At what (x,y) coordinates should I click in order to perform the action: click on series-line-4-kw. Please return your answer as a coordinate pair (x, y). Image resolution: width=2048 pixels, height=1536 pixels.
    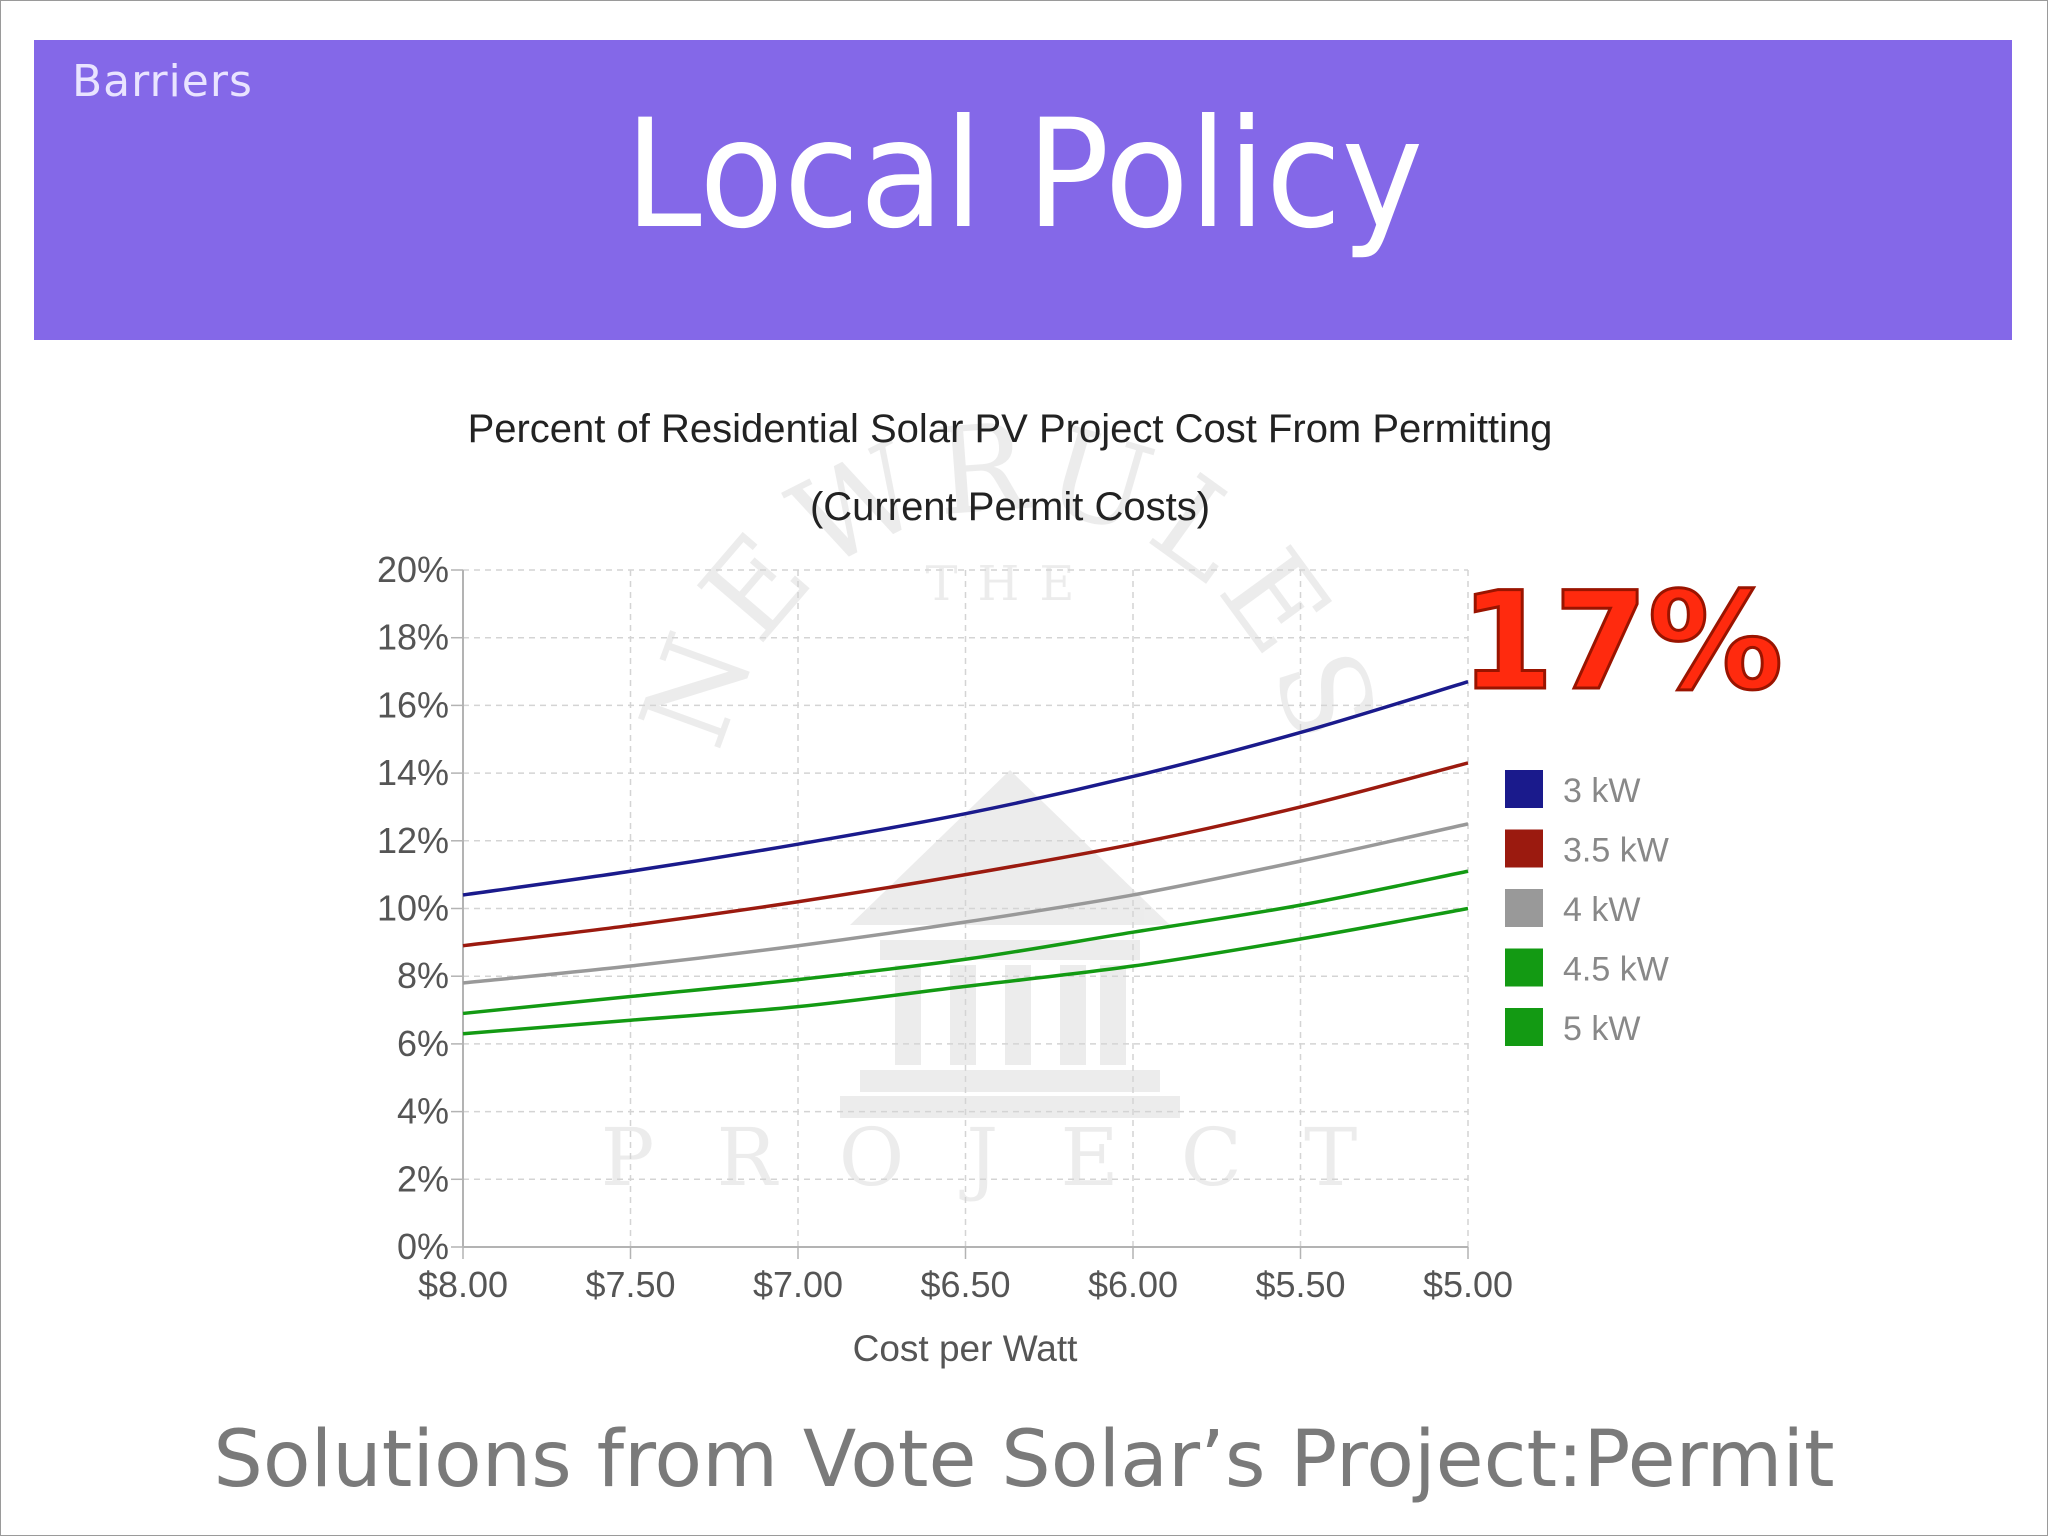
    Looking at the image, I should click on (965, 903).